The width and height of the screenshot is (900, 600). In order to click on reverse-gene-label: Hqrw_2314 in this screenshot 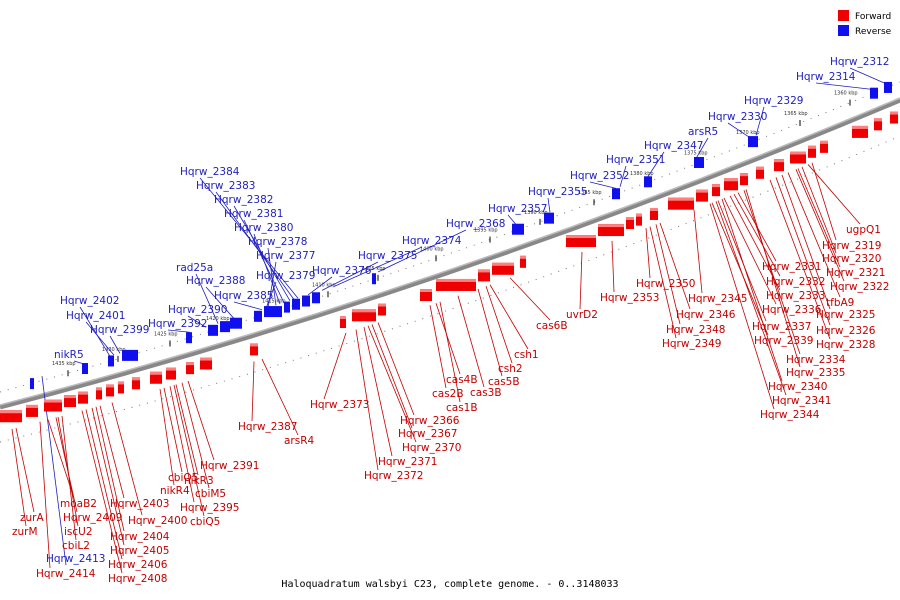, I will do `click(826, 77)`.